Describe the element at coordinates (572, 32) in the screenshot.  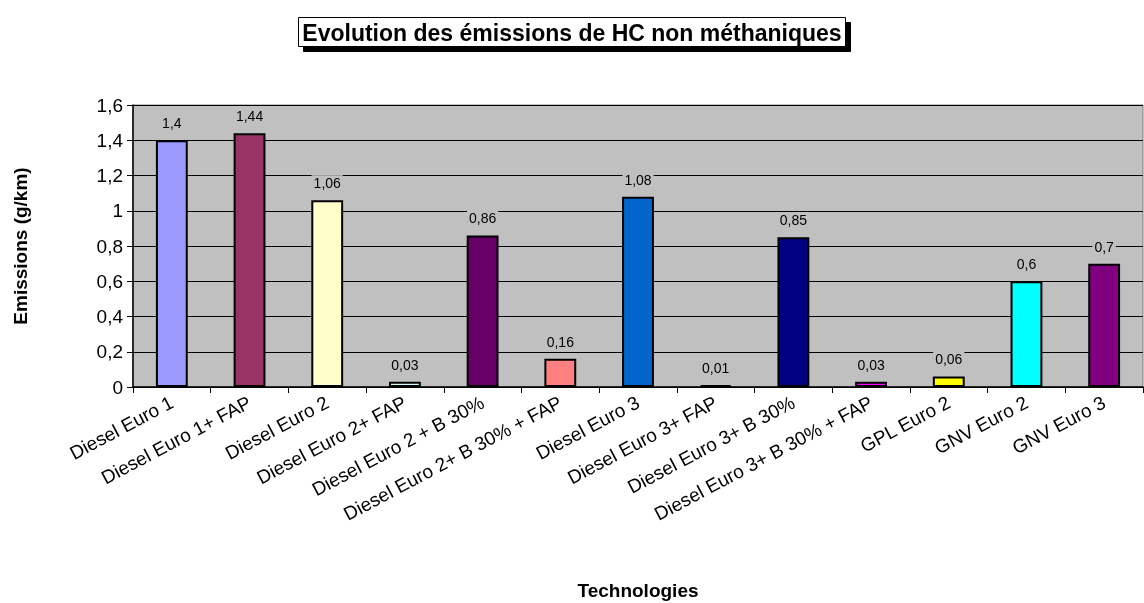
I see `chart-title: Evolution des émissions de HC non méthaniques` at that location.